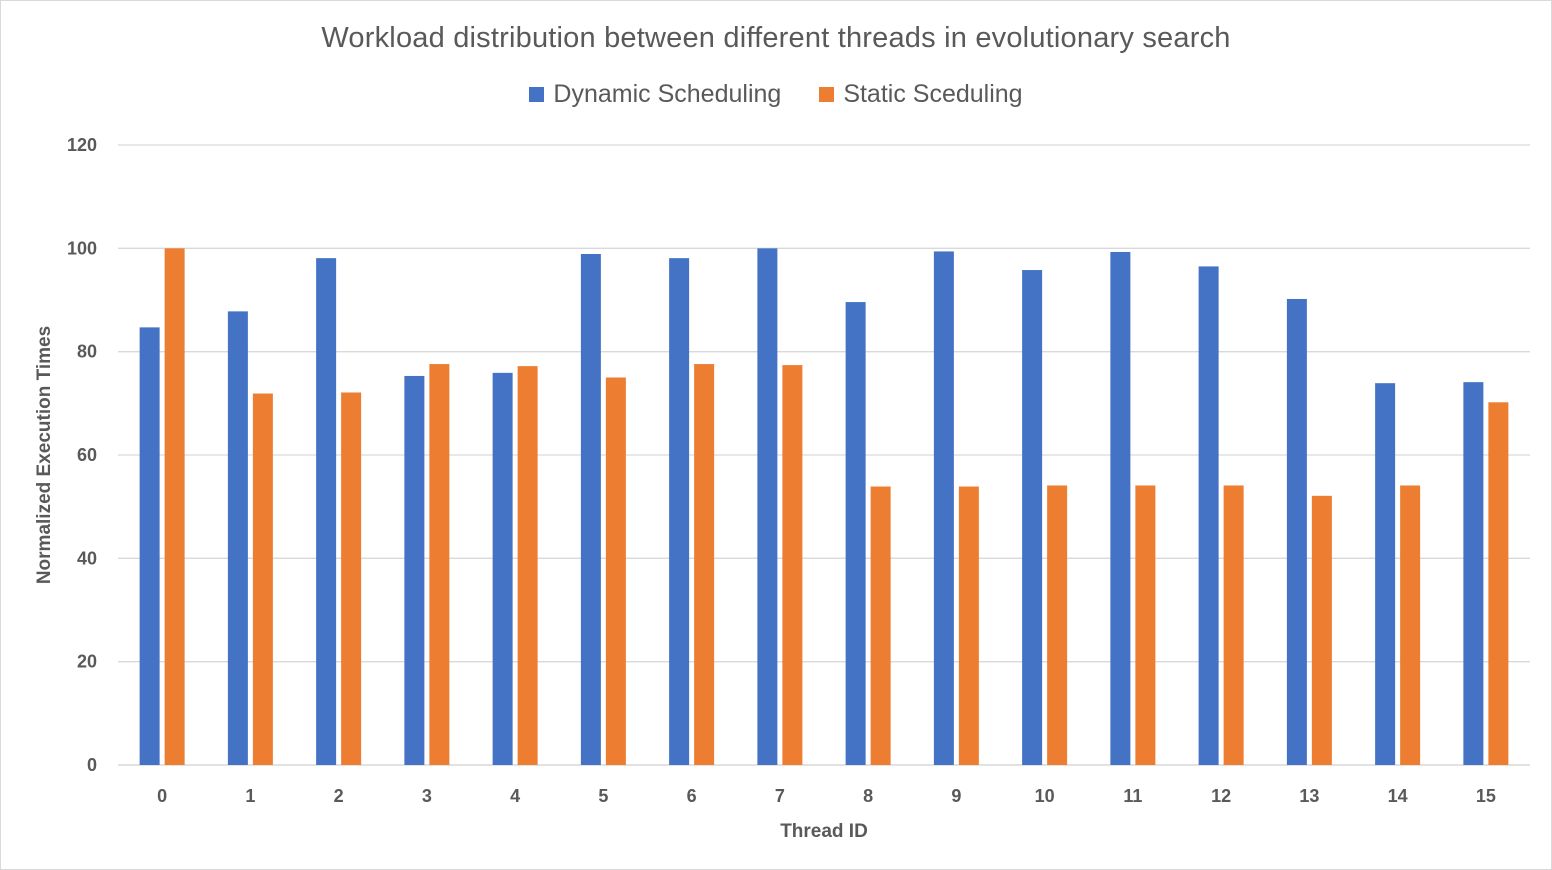 The image size is (1552, 870). I want to click on y-tick-label: 40, so click(87, 558).